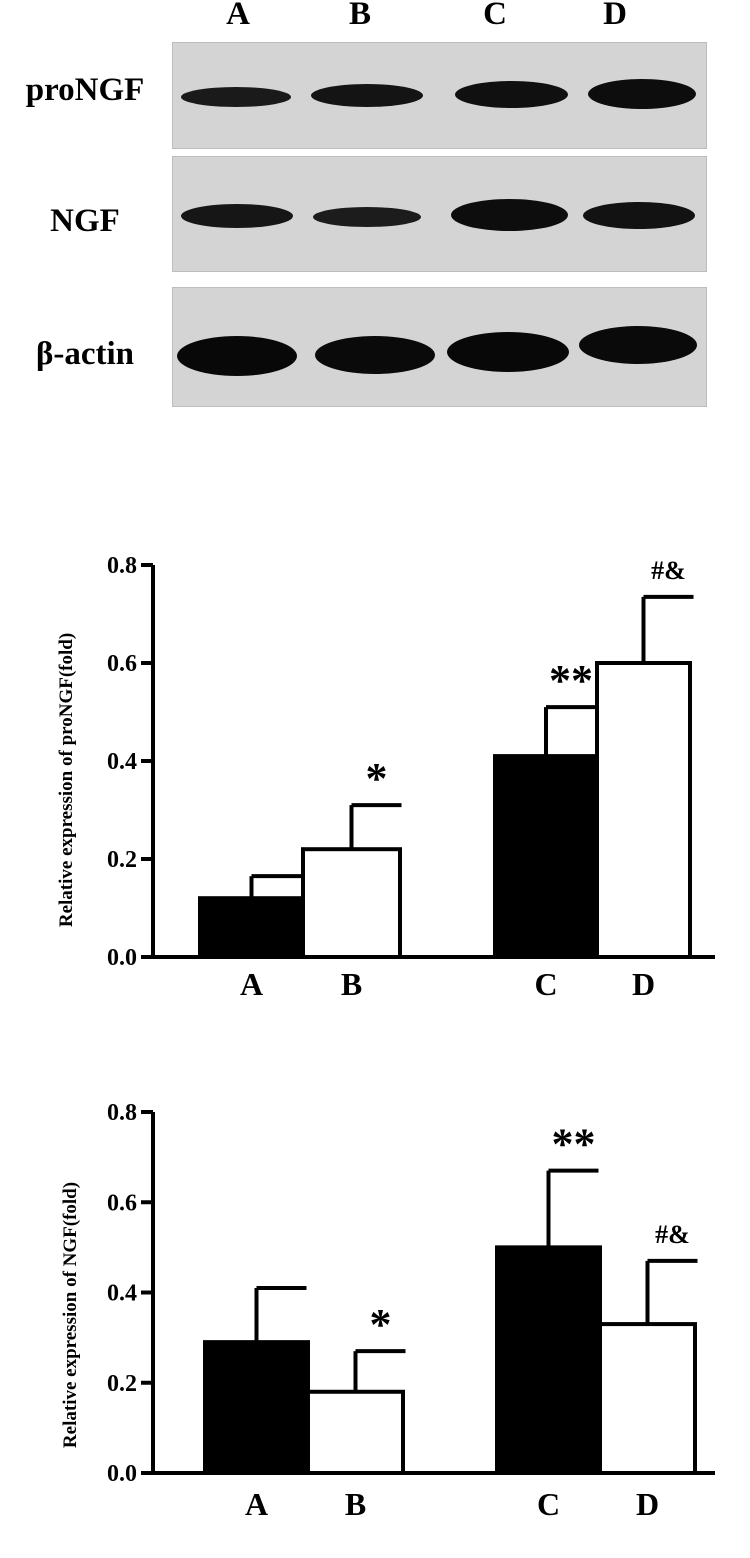 This screenshot has width=750, height=1558. I want to click on y-axis-title: Relative expression of proNGF(fold), so click(66, 780).